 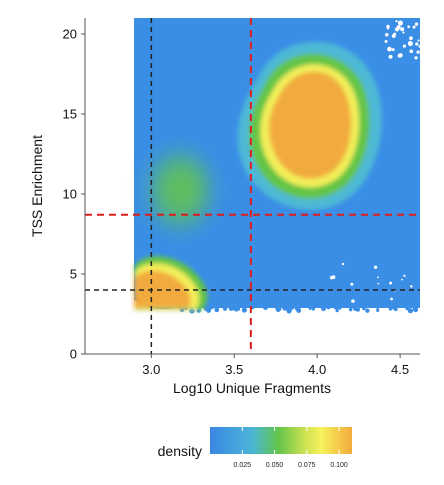 What do you see at coordinates (73, 354) in the screenshot?
I see `y-tick-label: 0` at bounding box center [73, 354].